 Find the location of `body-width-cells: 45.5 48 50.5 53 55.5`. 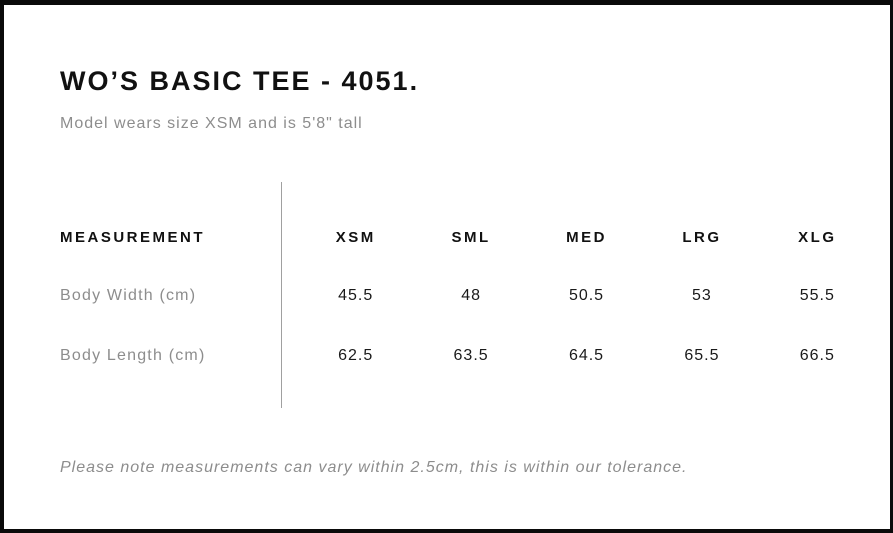

body-width-cells: 45.5 48 50.5 53 55.5 is located at coordinates (586, 296).